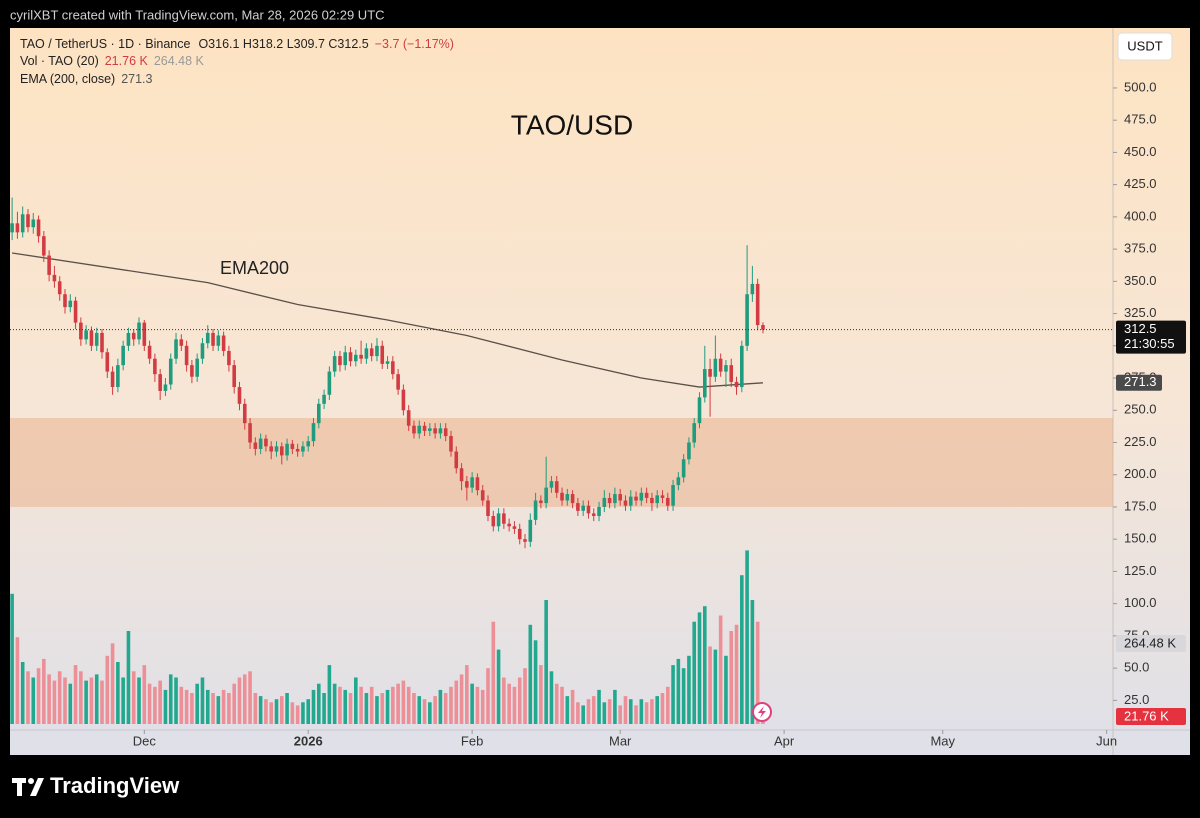 The width and height of the screenshot is (1200, 818). Describe the element at coordinates (1140, 441) in the screenshot. I see `y-tick-label: 225.0` at that location.